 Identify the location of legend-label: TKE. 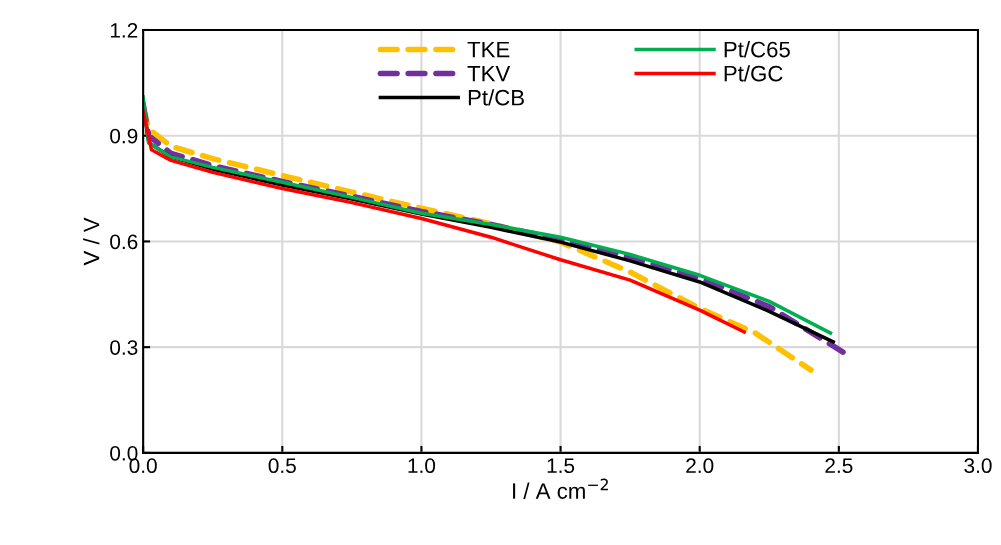
(488, 49).